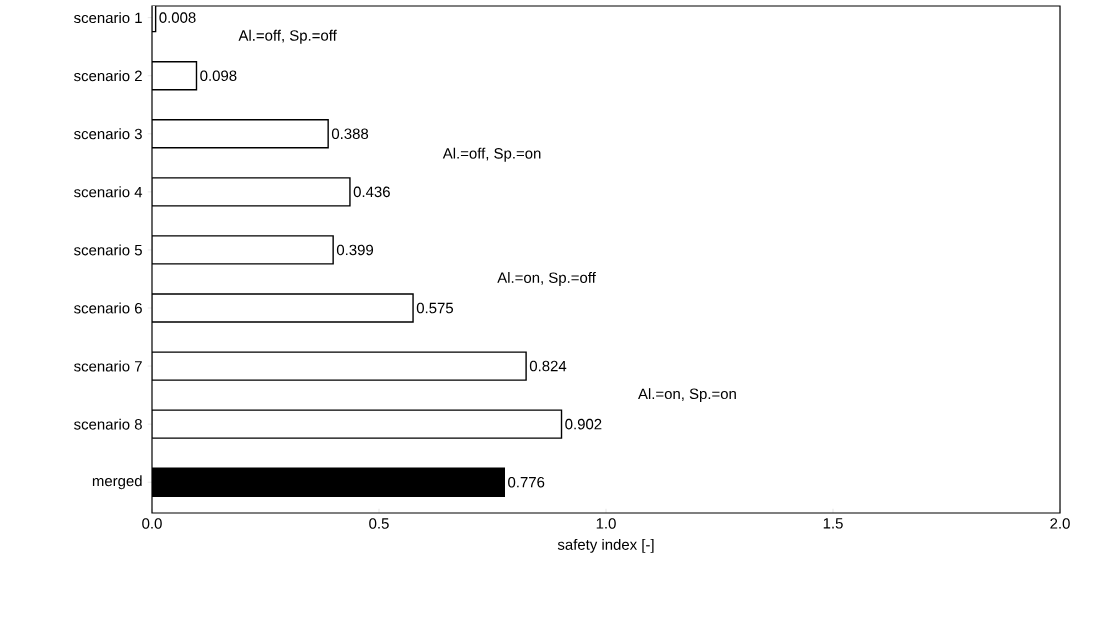 The height and width of the screenshot is (629, 1110). I want to click on annotation: Al.=off, Sp.=off, so click(287, 36).